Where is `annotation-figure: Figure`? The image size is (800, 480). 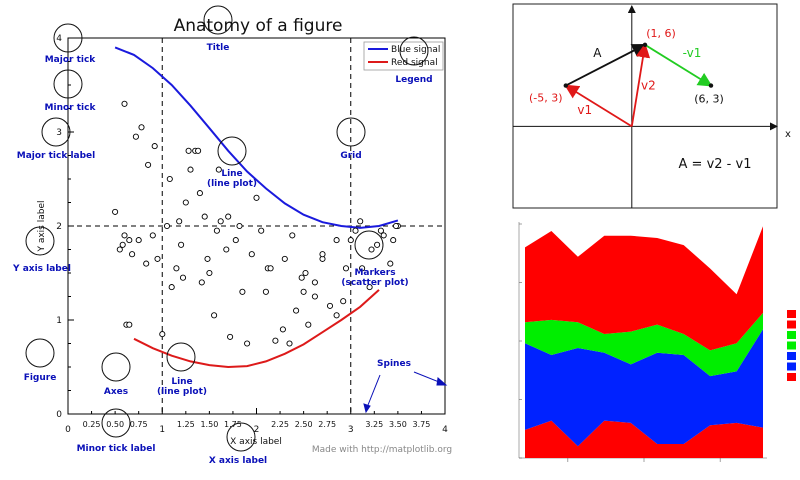 annotation-figure: Figure is located at coordinates (40, 378).